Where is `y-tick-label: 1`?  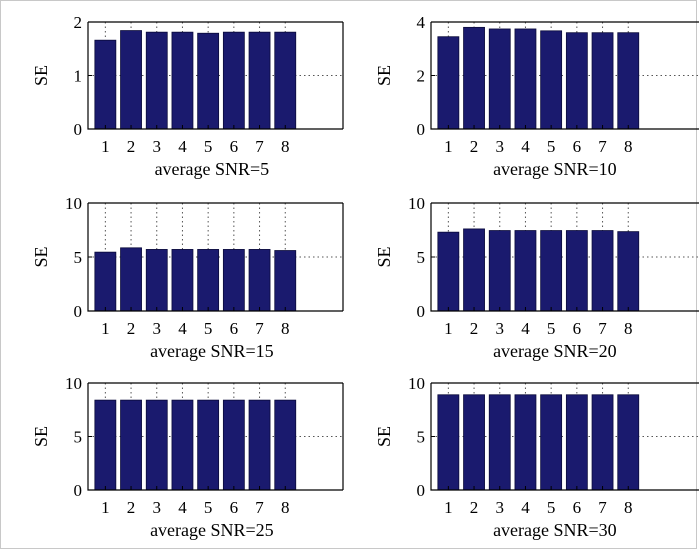 y-tick-label: 1 is located at coordinates (78, 76).